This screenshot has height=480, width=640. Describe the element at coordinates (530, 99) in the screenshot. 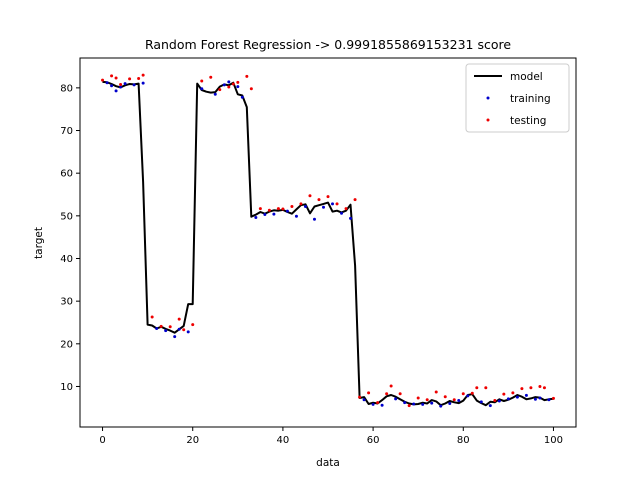

I see `legend-training-label: training` at that location.